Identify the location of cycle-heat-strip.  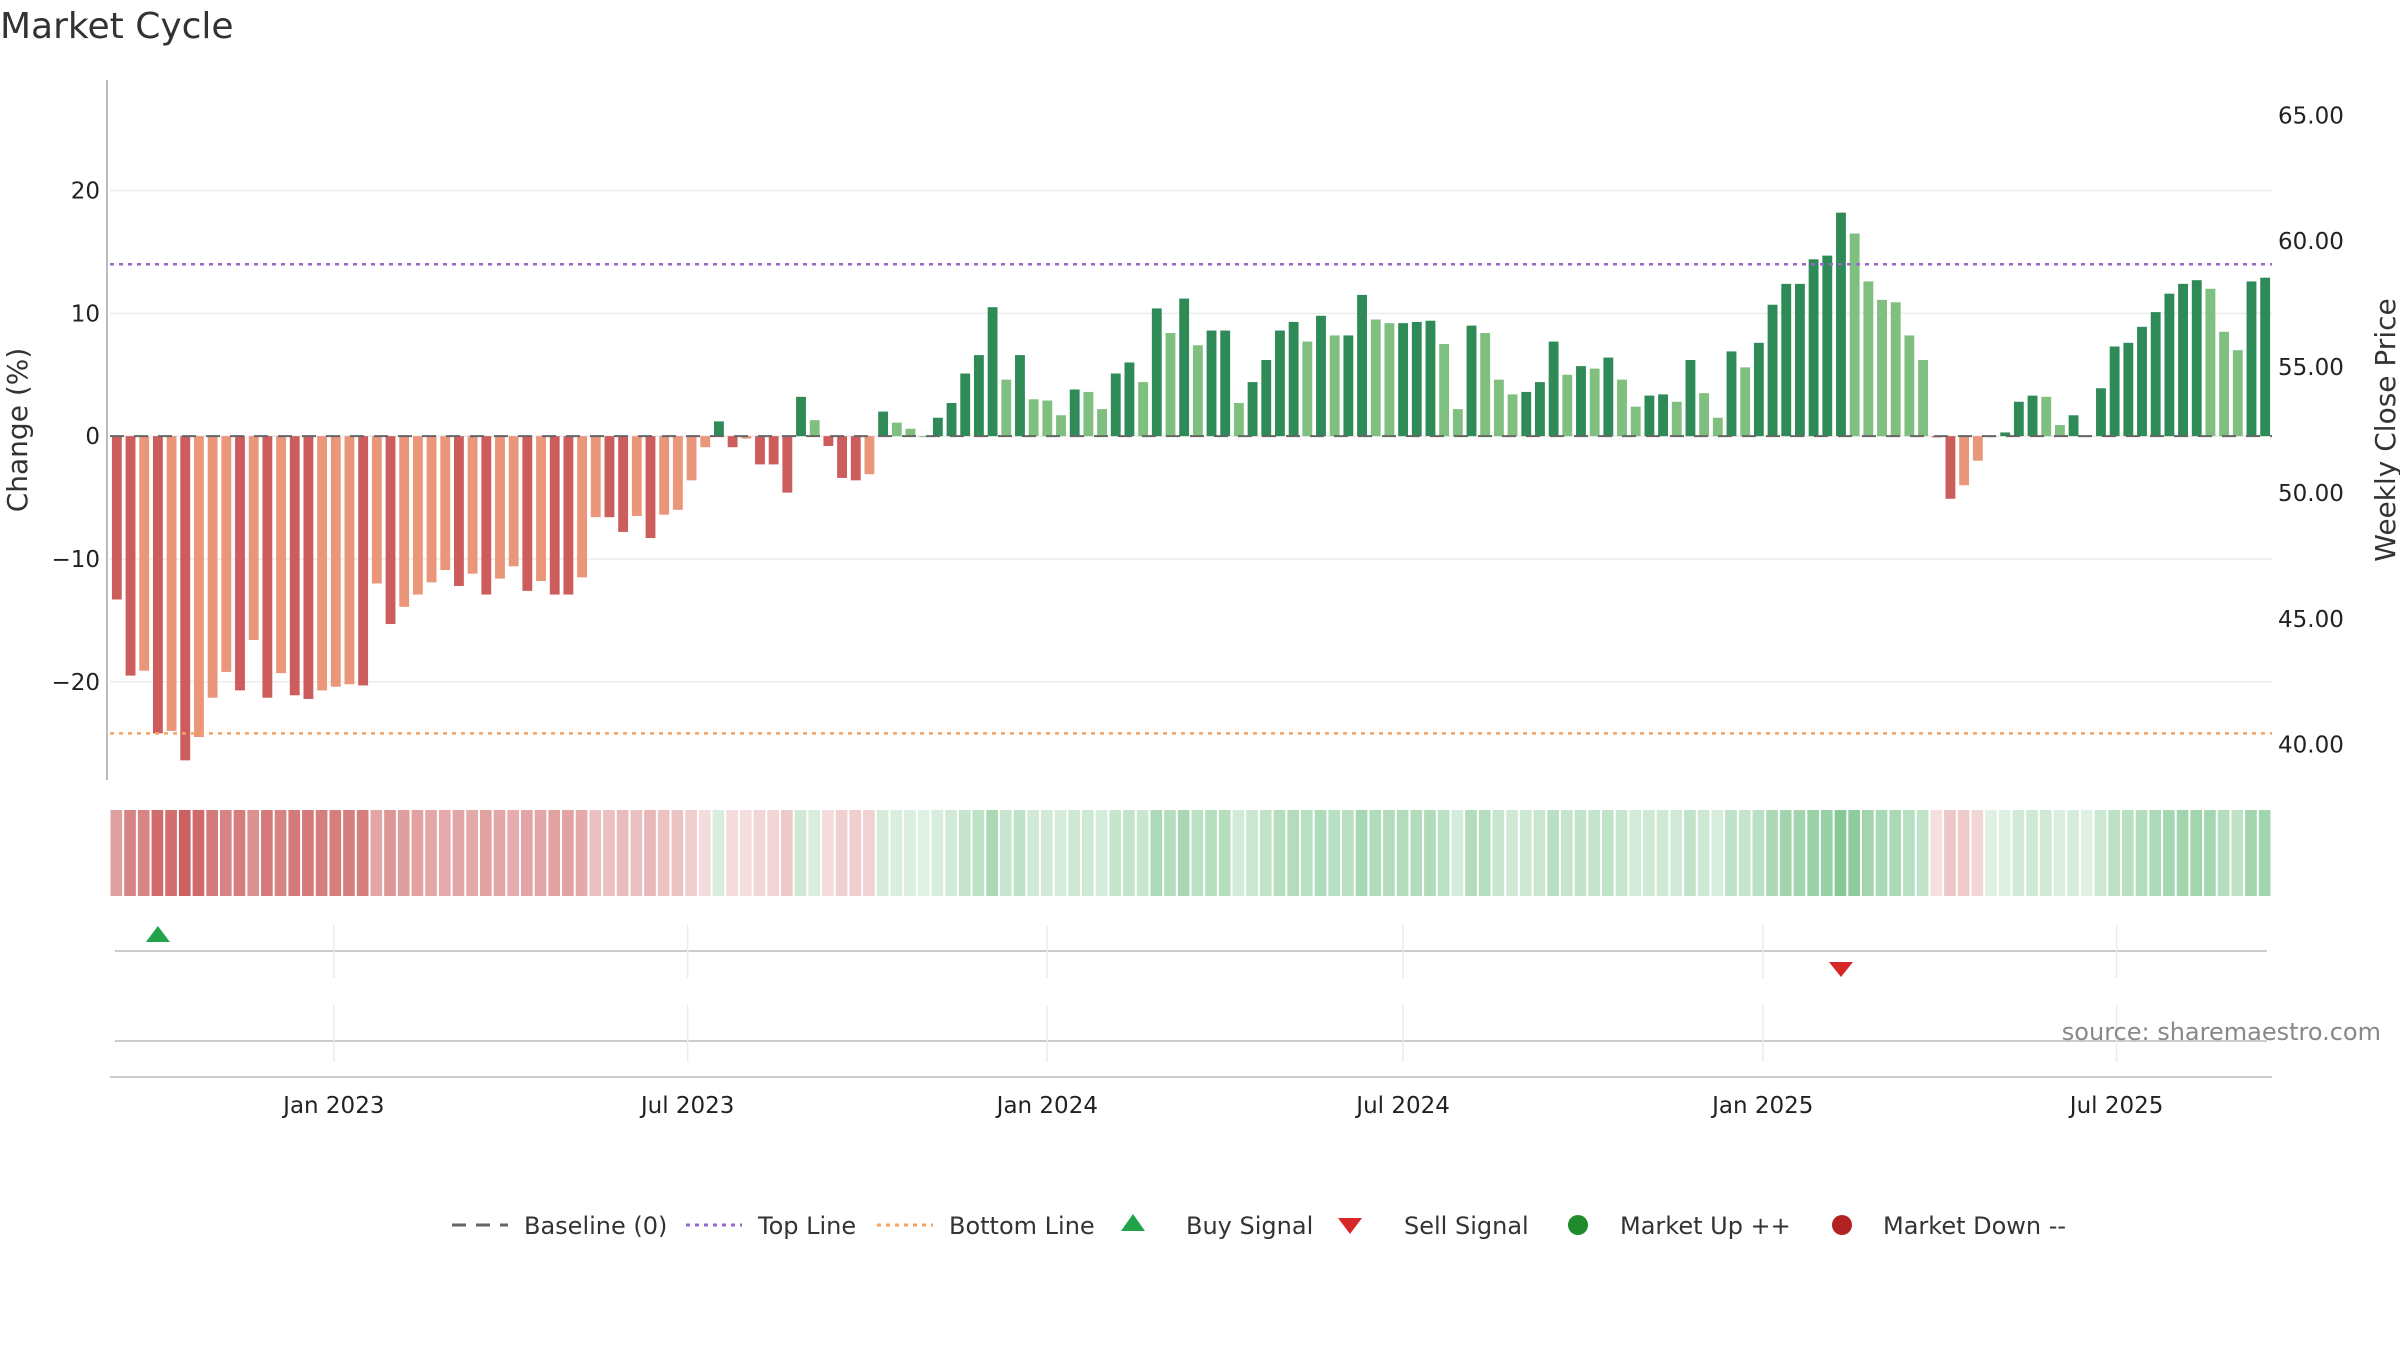
(1190, 853).